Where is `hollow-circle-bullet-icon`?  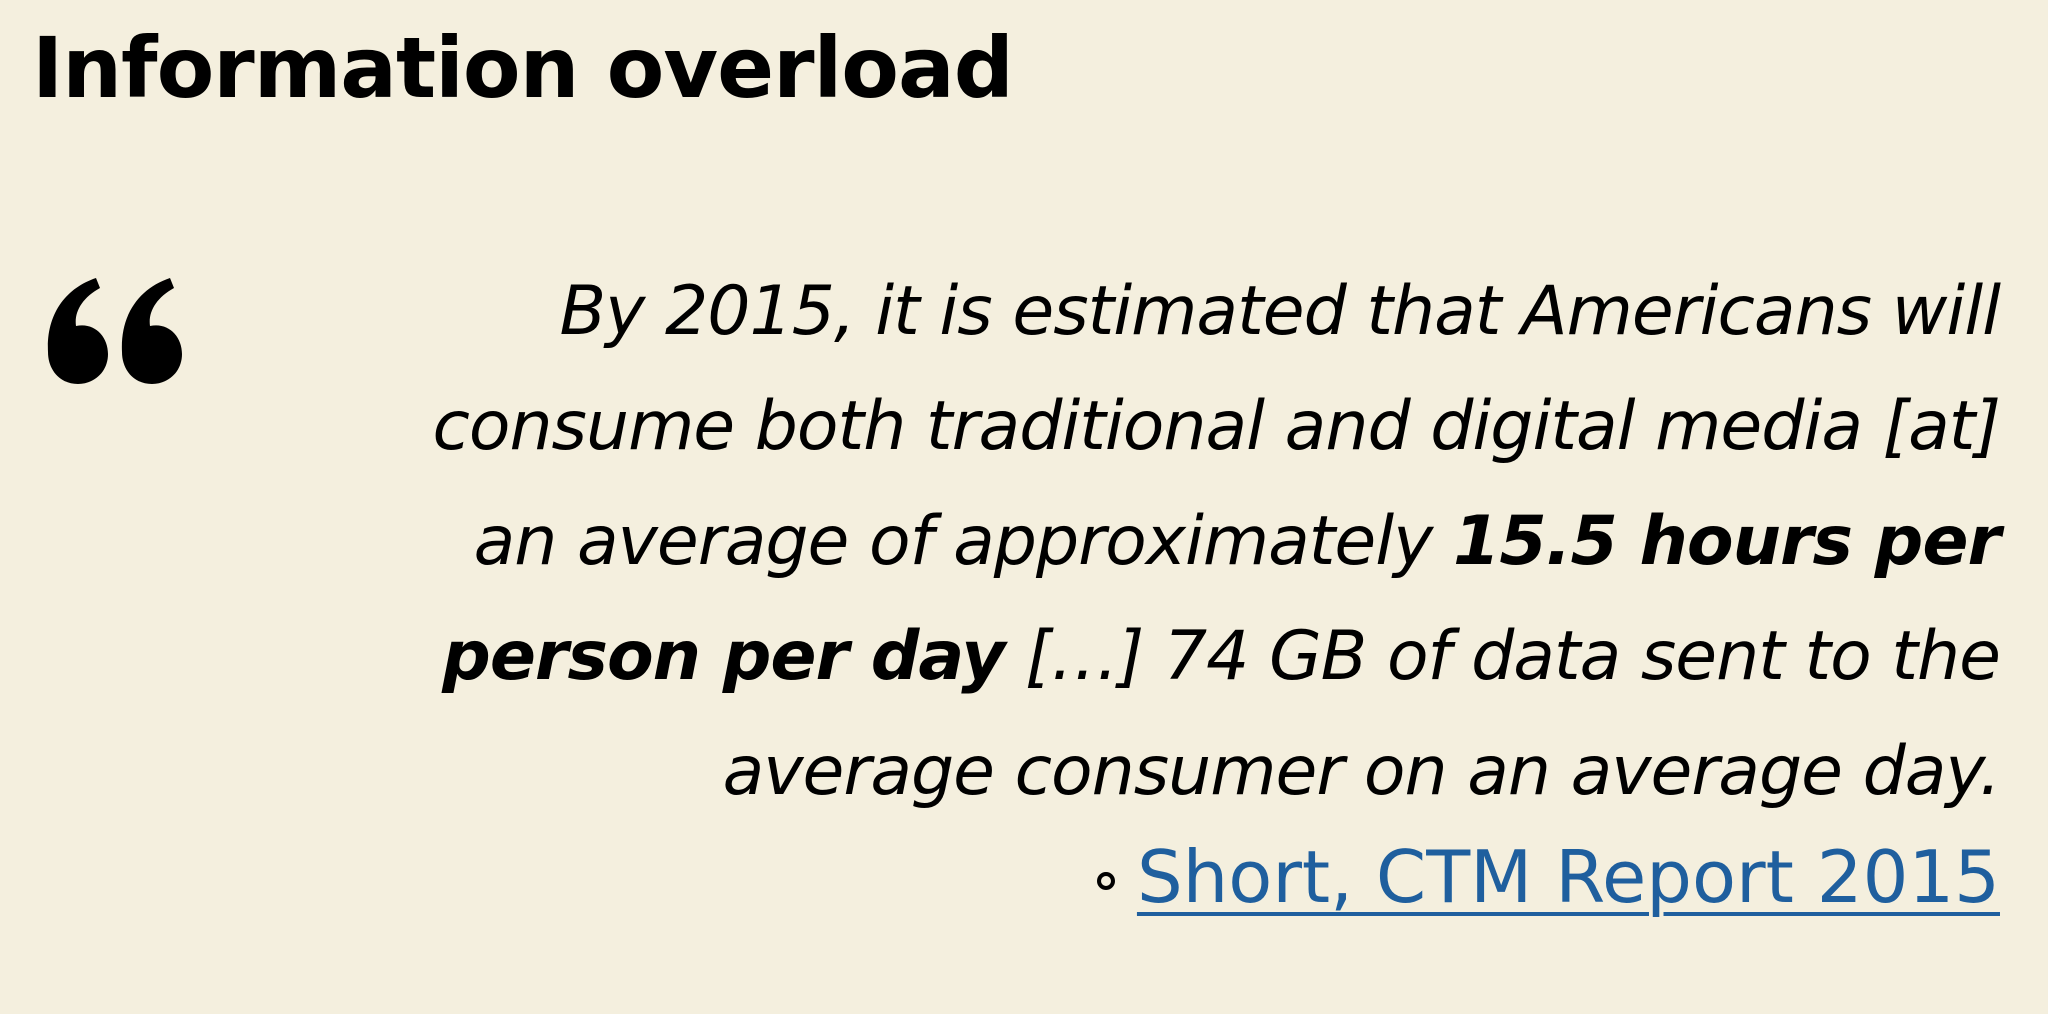 hollow-circle-bullet-icon is located at coordinates (1105, 880).